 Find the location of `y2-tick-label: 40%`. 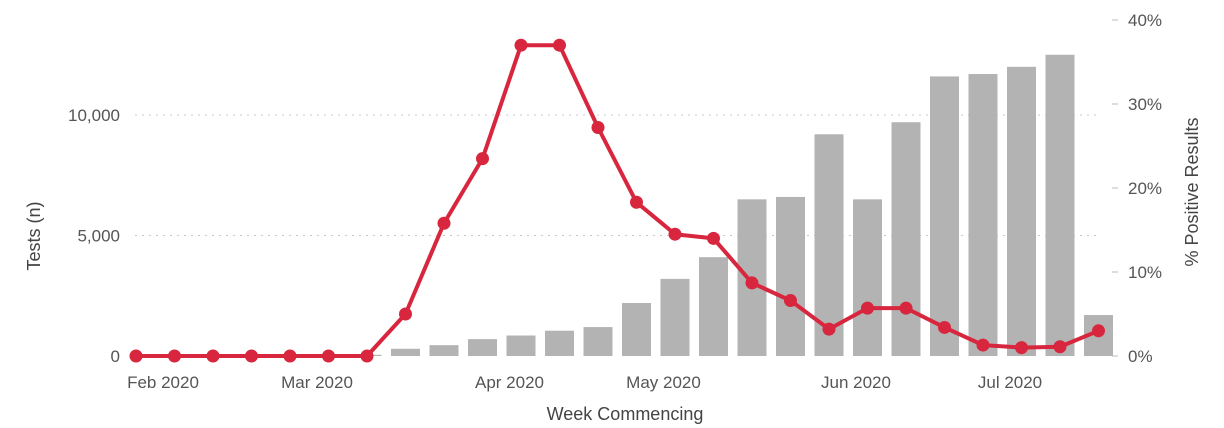

y2-tick-label: 40% is located at coordinates (1145, 20).